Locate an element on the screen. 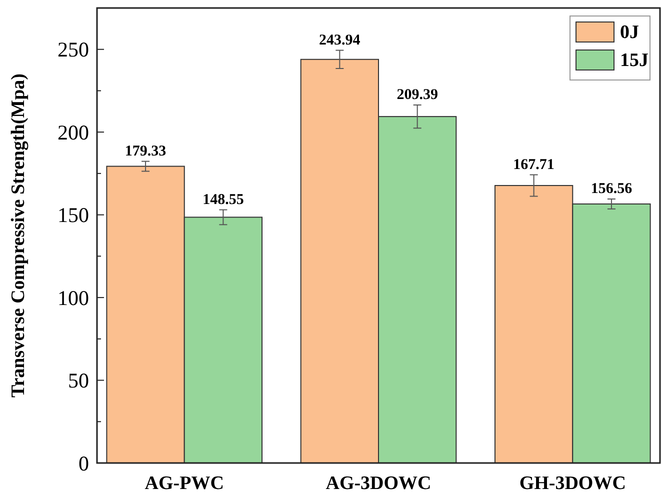 The image size is (670, 499). legend-label: 15J is located at coordinates (634, 60).